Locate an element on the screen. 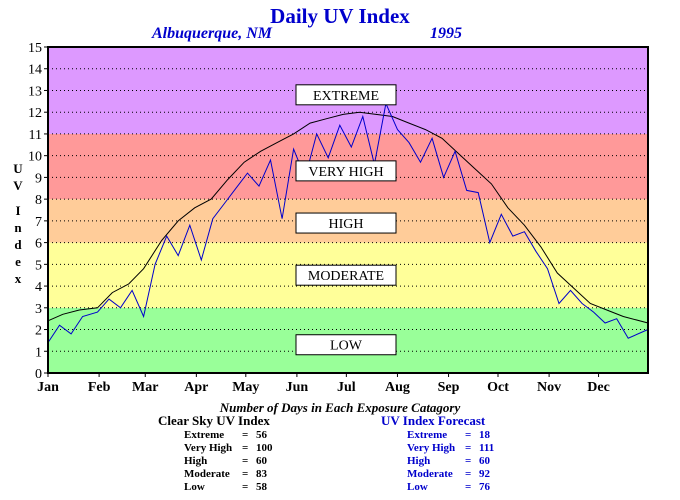 Image resolution: width=680 pixels, height=500 pixels. y-axis-letter: U is located at coordinates (18, 168).